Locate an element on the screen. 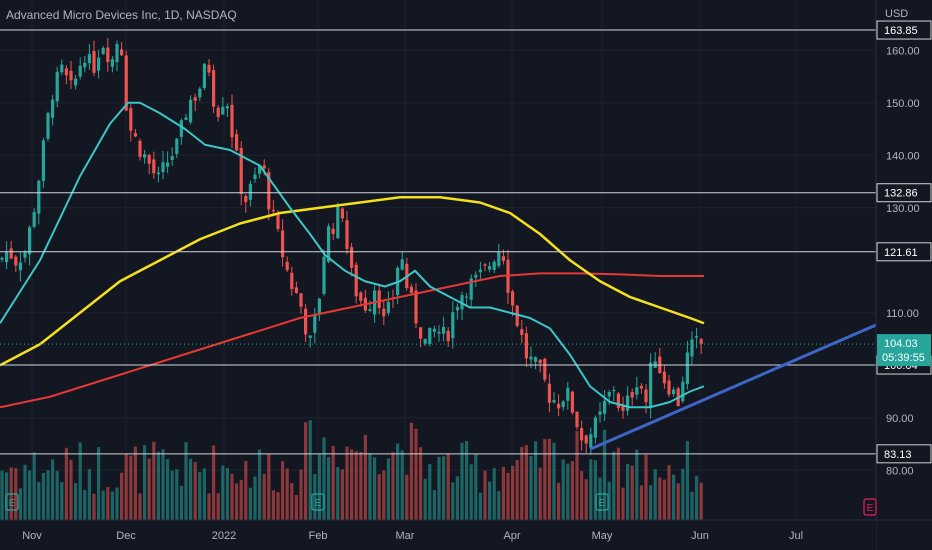 Image resolution: width=932 pixels, height=550 pixels. price-tick-label: 90.00 is located at coordinates (900, 419).